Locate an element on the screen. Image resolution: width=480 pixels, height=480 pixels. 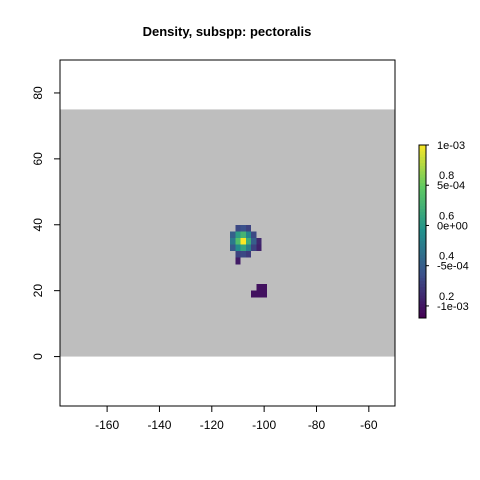
colorbar-tick-label: 0.4 is located at coordinates (446, 257).